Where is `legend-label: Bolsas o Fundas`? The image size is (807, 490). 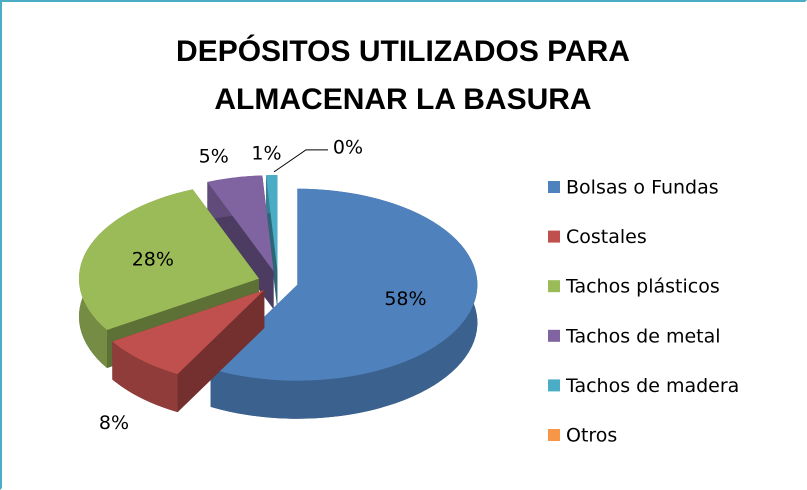
legend-label: Bolsas o Fundas is located at coordinates (642, 188).